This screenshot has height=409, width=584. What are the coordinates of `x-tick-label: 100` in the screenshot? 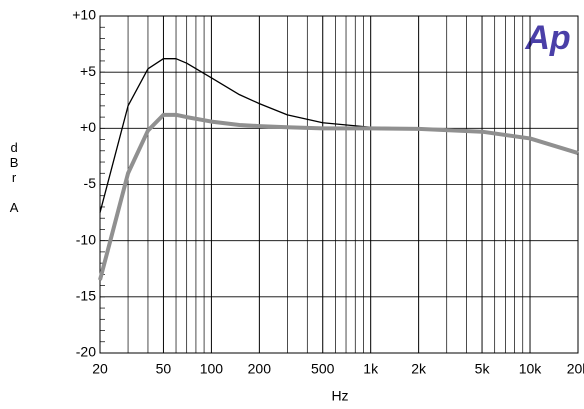 It's located at (212, 369).